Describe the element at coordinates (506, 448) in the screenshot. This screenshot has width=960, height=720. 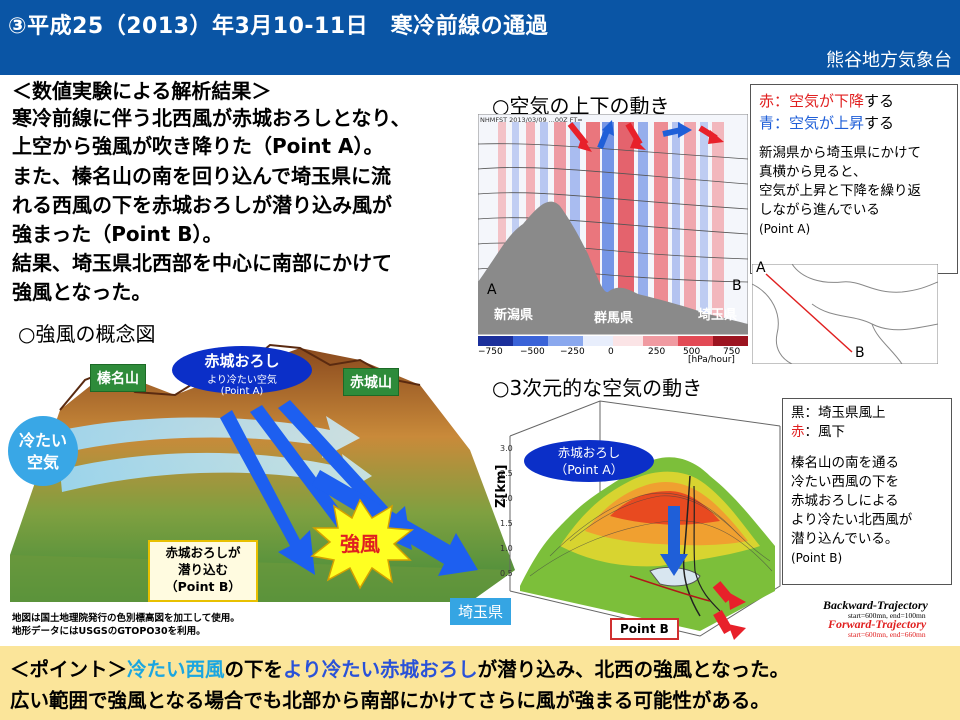
I see `svg-text: 3.0` at that location.